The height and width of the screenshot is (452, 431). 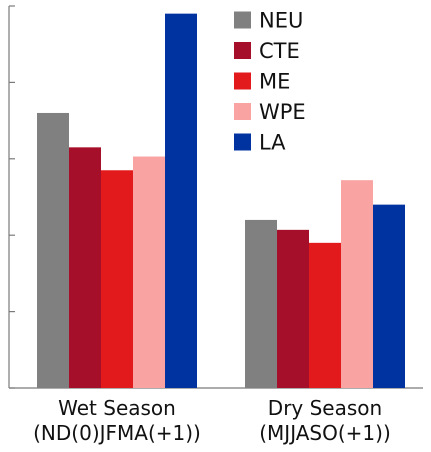 What do you see at coordinates (242, 81) in the screenshot?
I see `legend-swatch-me` at bounding box center [242, 81].